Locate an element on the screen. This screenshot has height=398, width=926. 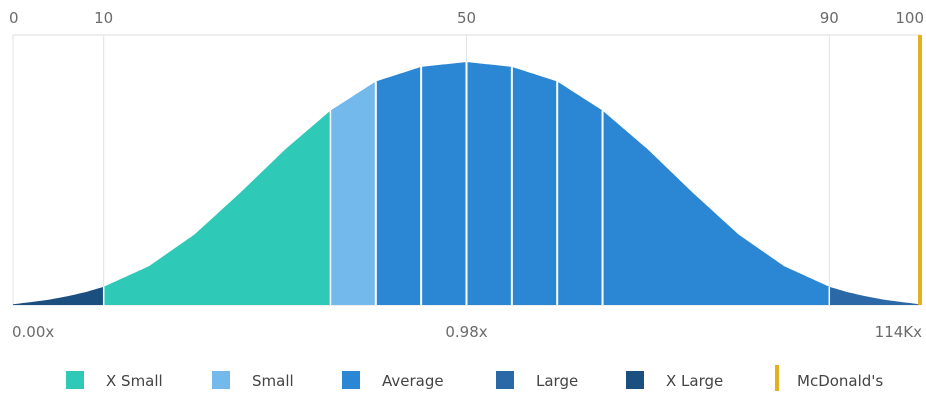
legend-label-small: Small is located at coordinates (273, 381).